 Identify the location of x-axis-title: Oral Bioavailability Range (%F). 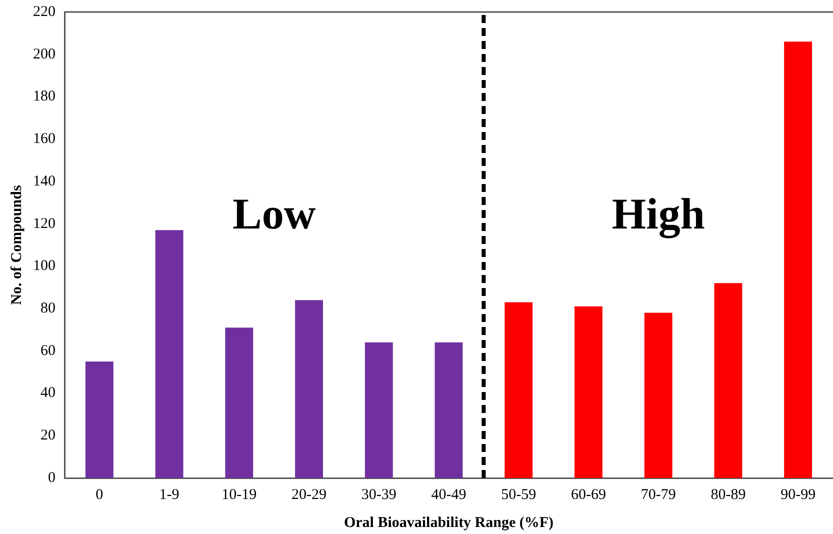
(449, 522).